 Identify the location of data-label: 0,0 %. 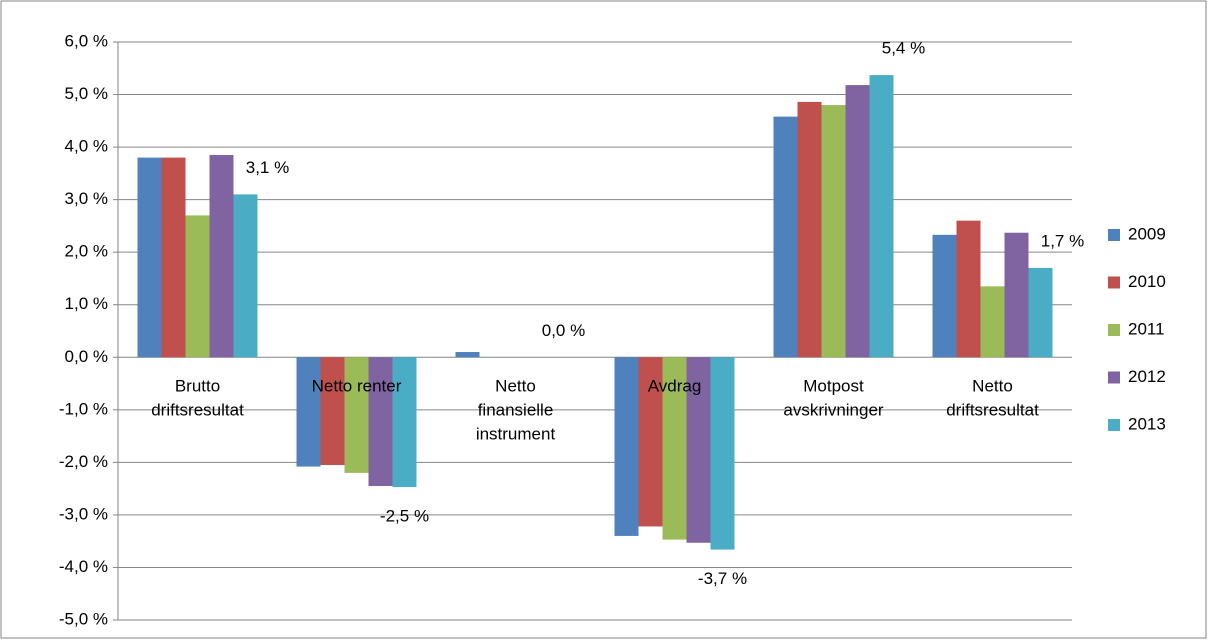
(563, 330).